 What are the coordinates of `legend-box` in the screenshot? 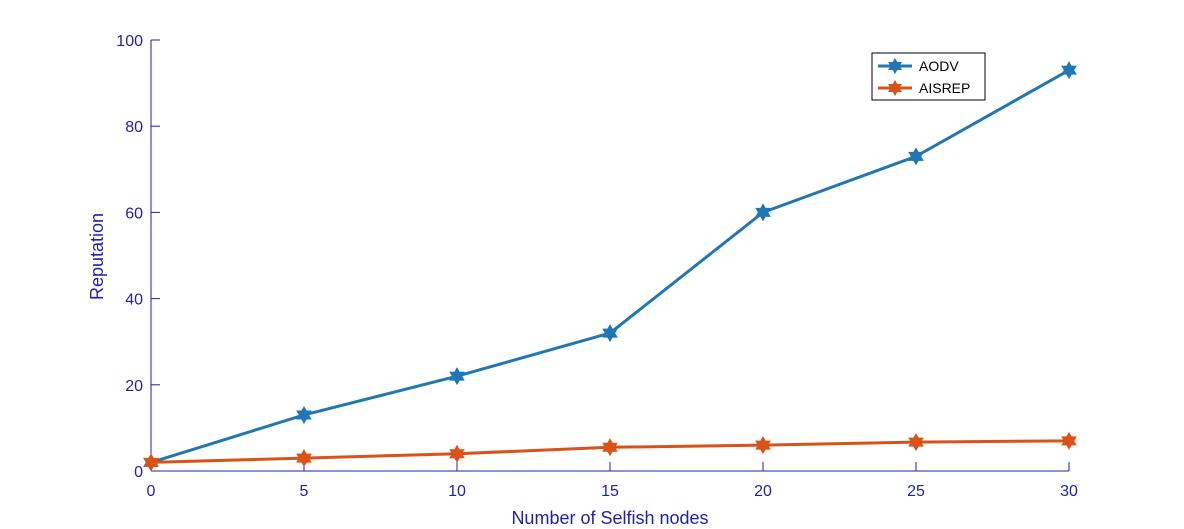 It's located at (928, 76).